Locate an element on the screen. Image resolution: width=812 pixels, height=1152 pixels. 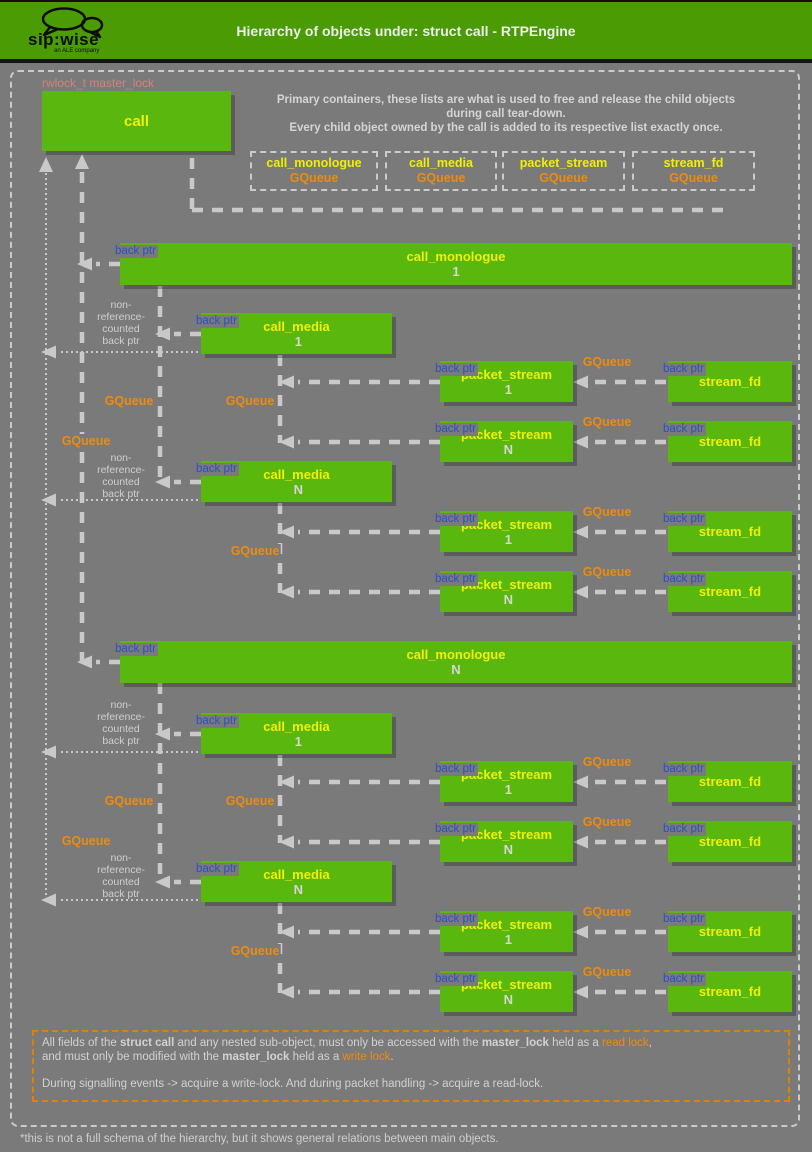
lock-type-text: read lock is located at coordinates (625, 1043).